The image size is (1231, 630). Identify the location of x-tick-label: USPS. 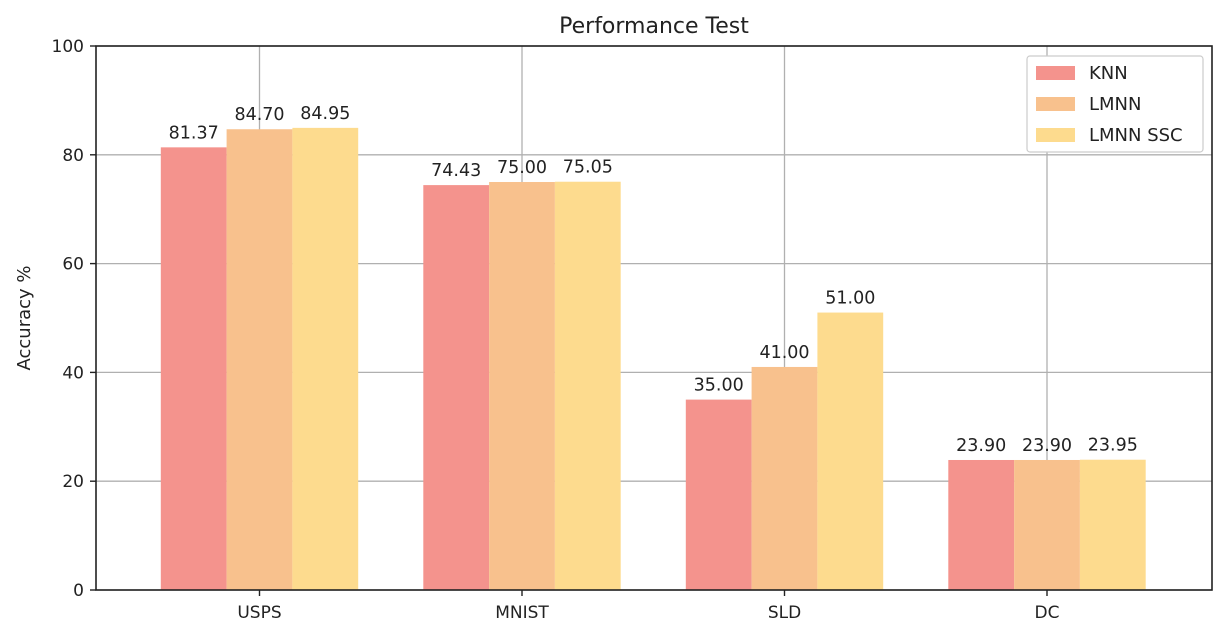
(259, 613).